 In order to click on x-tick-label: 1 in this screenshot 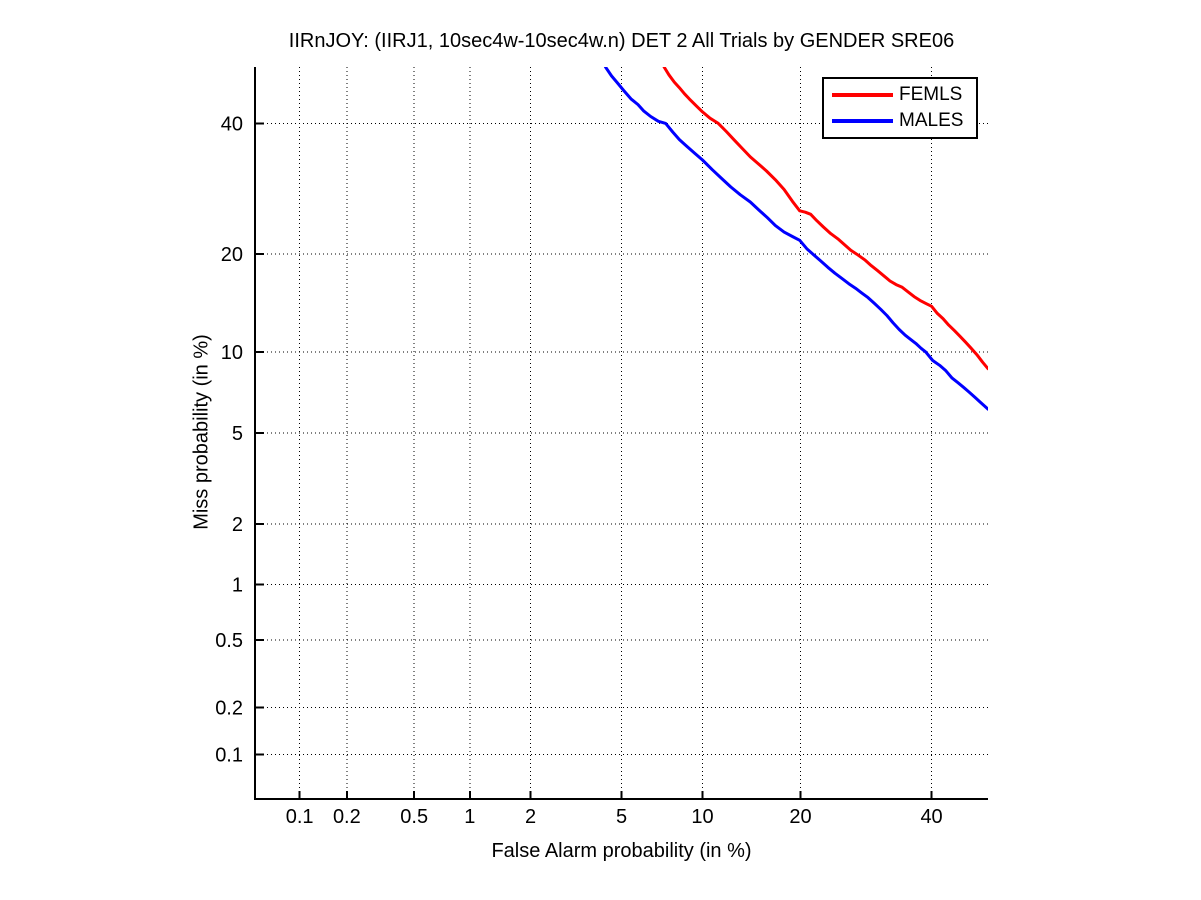, I will do `click(469, 817)`.